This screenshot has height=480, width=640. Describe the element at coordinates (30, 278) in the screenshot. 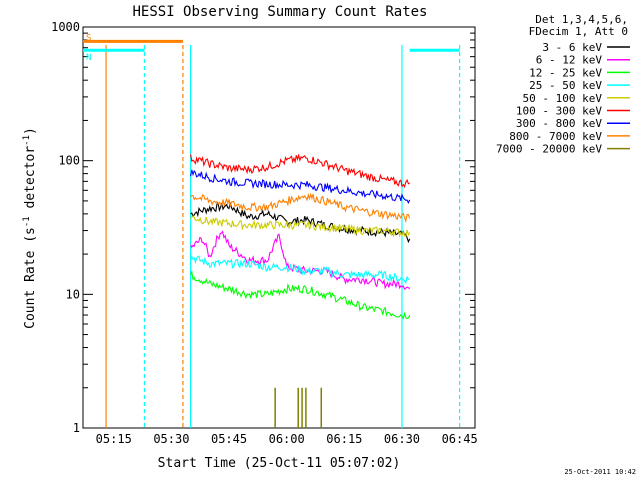

I see `y-axis-label-main: Count Rate (s` at that location.